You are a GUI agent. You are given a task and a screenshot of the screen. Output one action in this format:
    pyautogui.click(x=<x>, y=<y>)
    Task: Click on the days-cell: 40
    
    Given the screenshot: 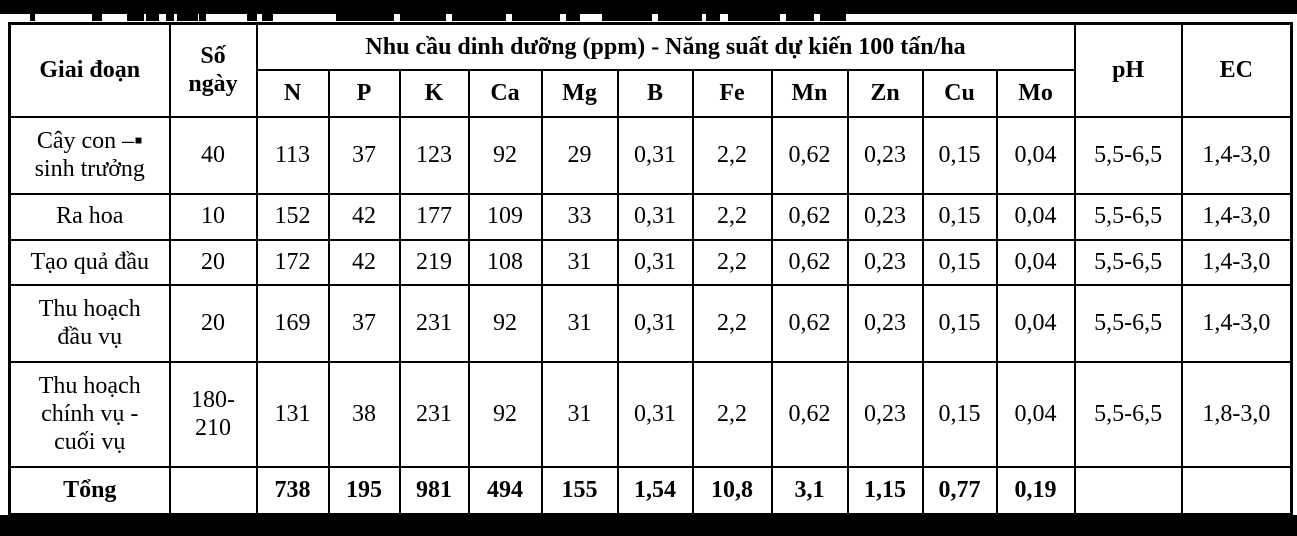 What is the action you would take?
    pyautogui.click(x=213, y=155)
    